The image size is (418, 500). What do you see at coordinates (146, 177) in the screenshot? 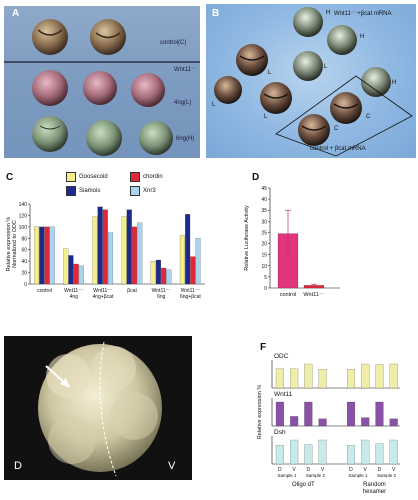
I see `legend-chordin: chordin` at bounding box center [146, 177].